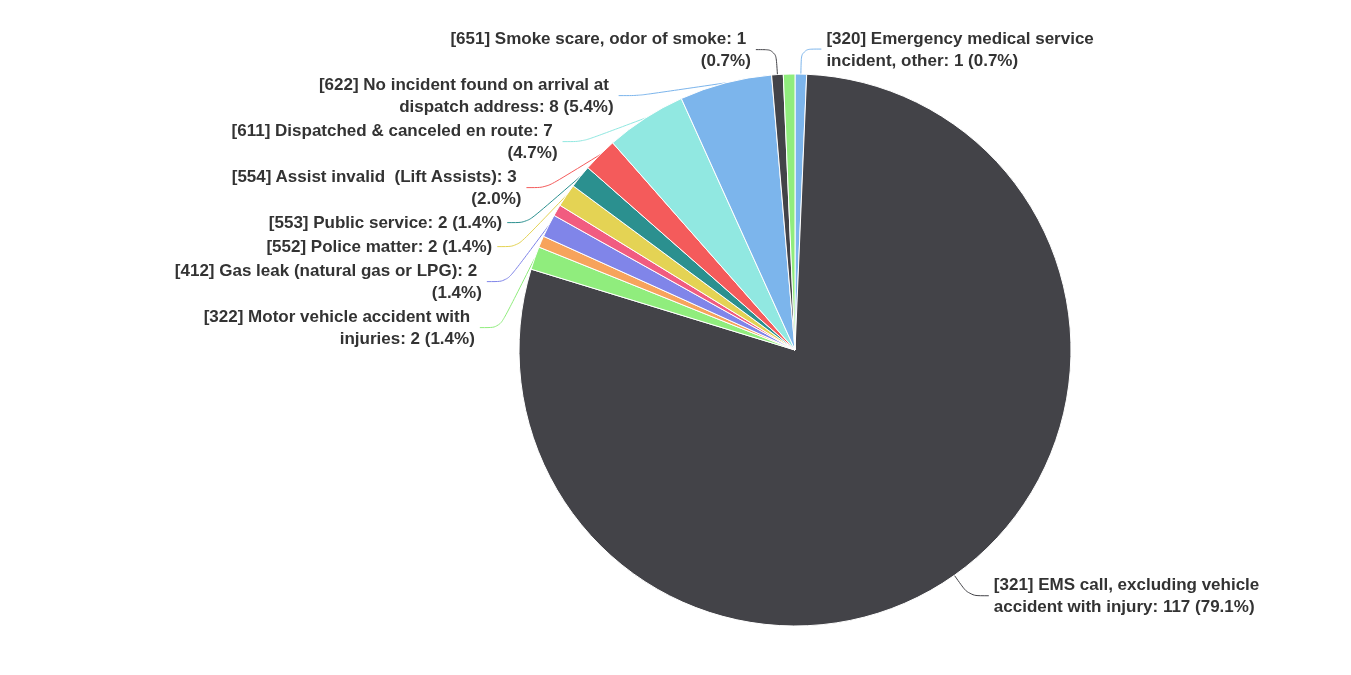  Describe the element at coordinates (394, 142) in the screenshot. I see `slice-label: [611] Dispatched & canceled en route: 7 (4.7%)` at that location.